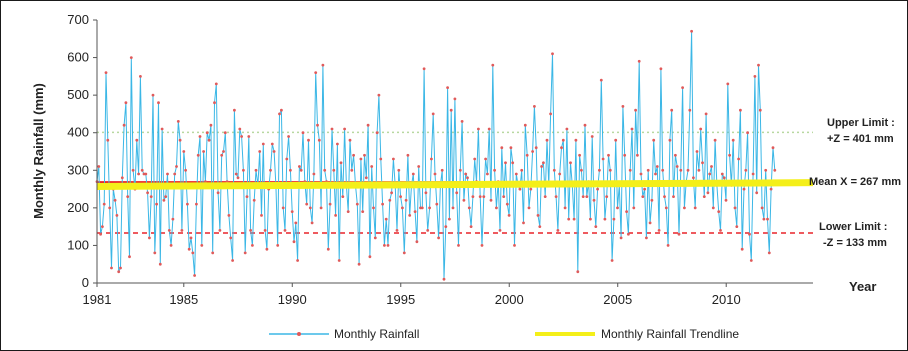  I want to click on y-tick-label: 700, so click(78, 19).